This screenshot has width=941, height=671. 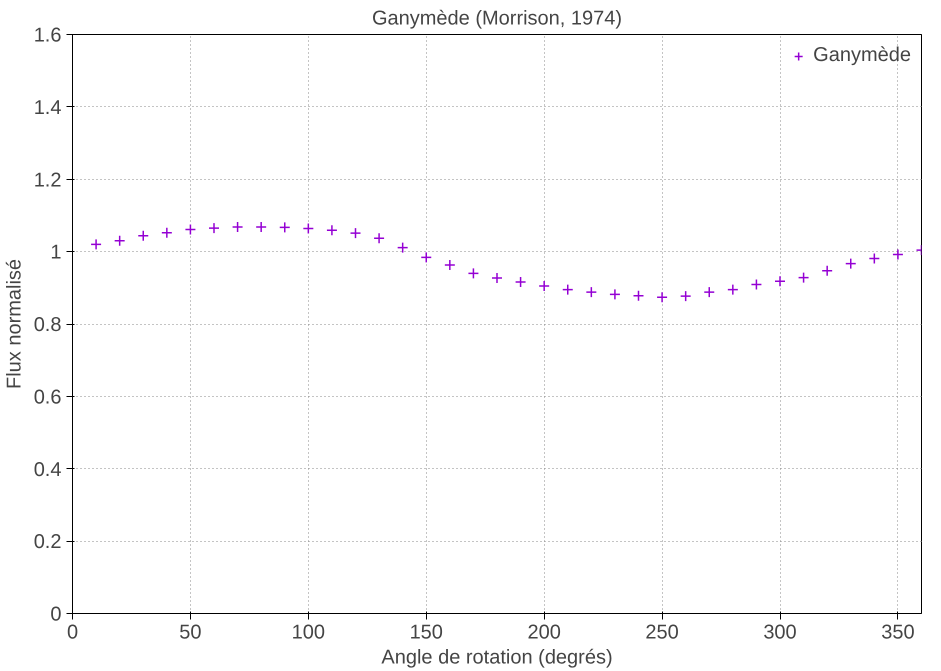 What do you see at coordinates (48, 397) in the screenshot?
I see `y-tick-label: 0.6` at bounding box center [48, 397].